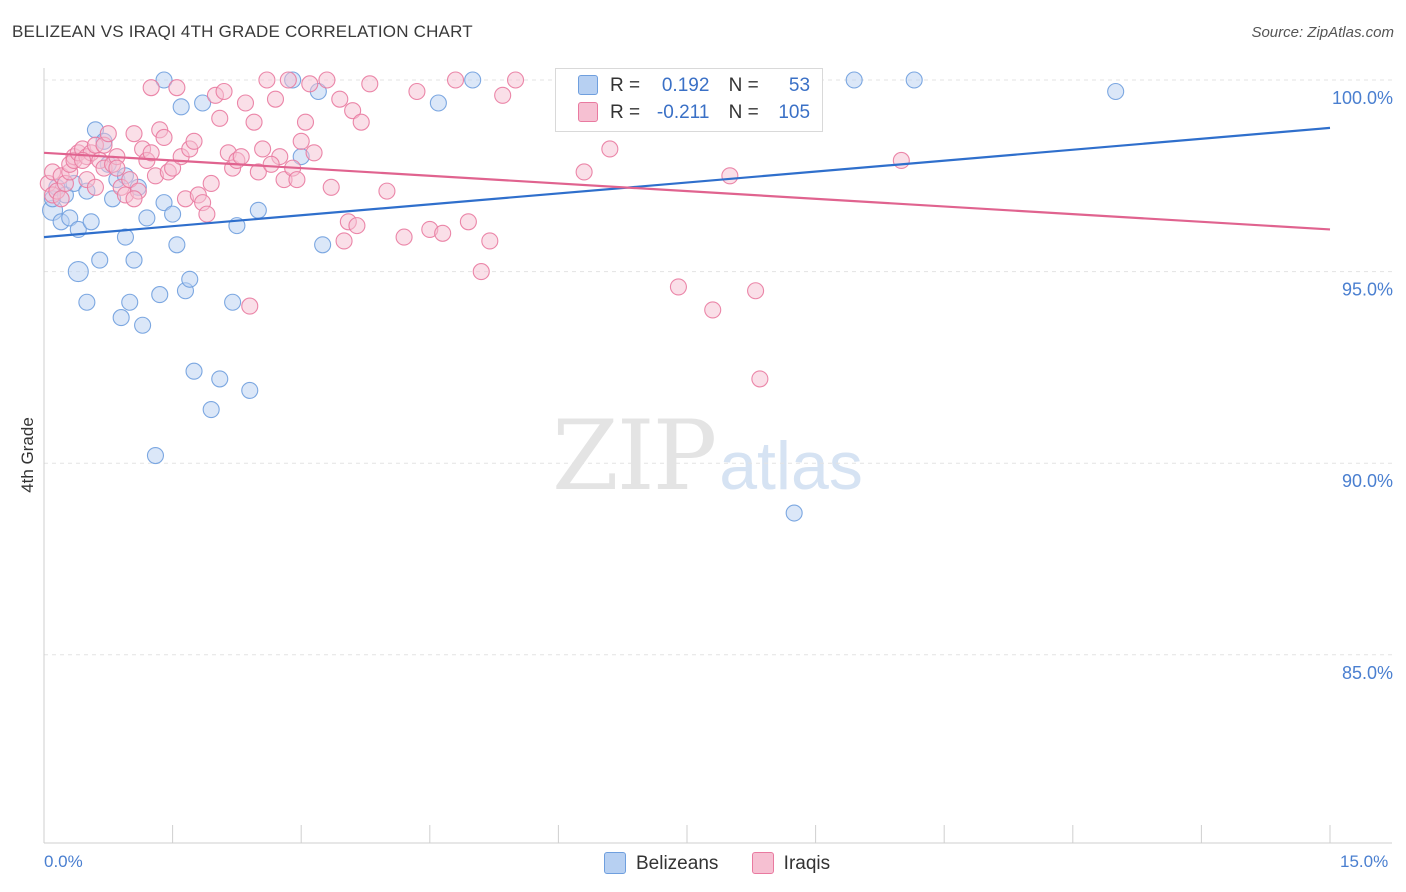 Image resolution: width=1406 pixels, height=892 pixels. What do you see at coordinates (799, 85) in the screenshot?
I see `belizeans-n-value: 53` at bounding box center [799, 85].